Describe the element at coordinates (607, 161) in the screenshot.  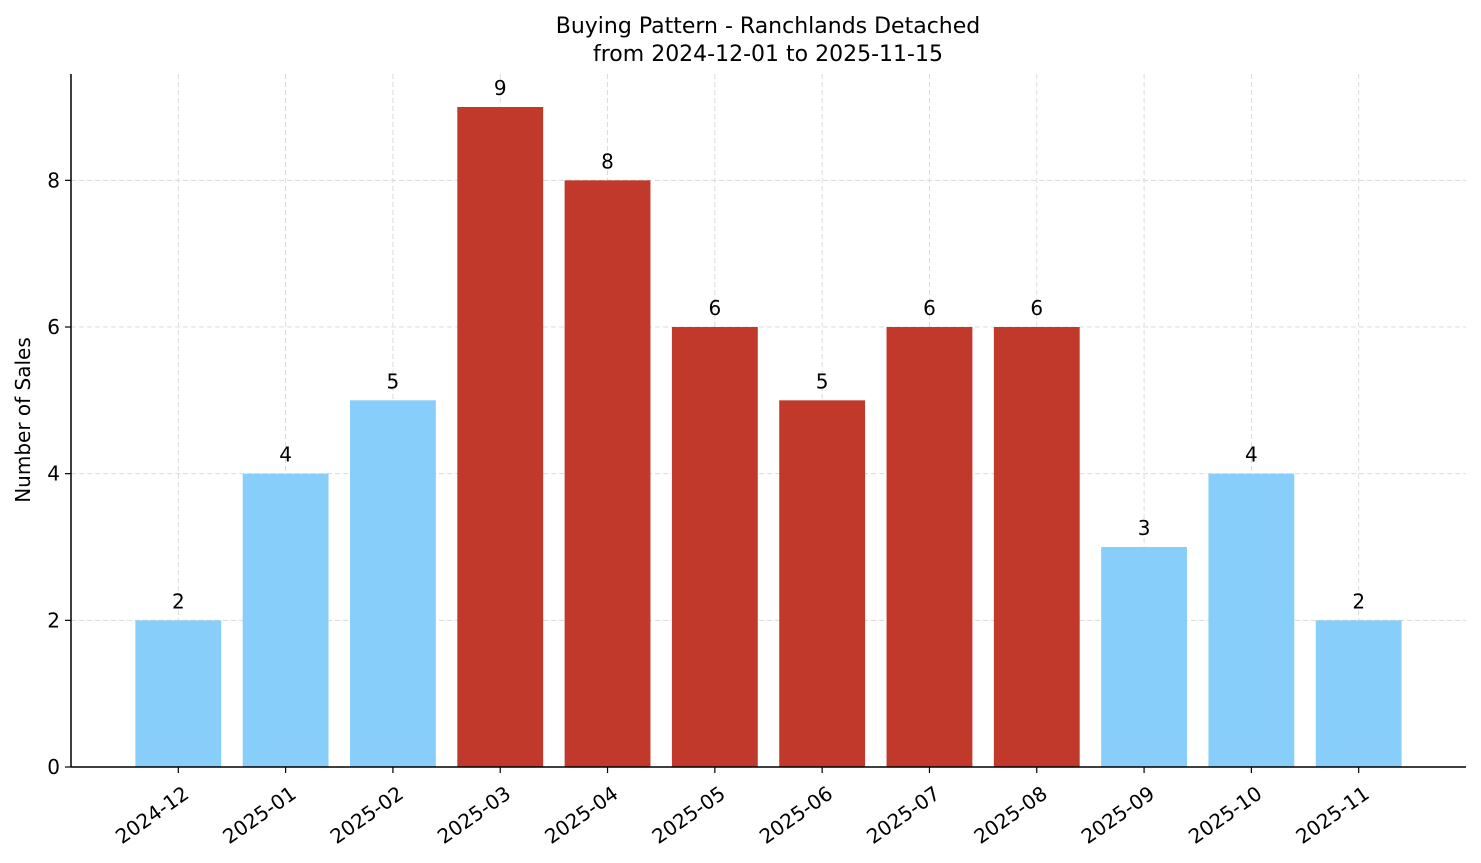
I see `value-label: 8` at that location.